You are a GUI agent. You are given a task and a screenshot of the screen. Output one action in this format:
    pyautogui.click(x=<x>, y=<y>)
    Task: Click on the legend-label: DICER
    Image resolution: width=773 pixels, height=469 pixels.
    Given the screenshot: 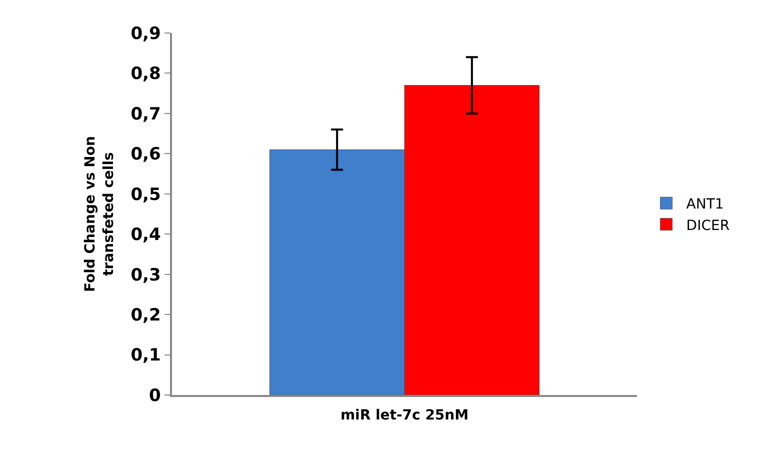 What is the action you would take?
    pyautogui.click(x=708, y=226)
    